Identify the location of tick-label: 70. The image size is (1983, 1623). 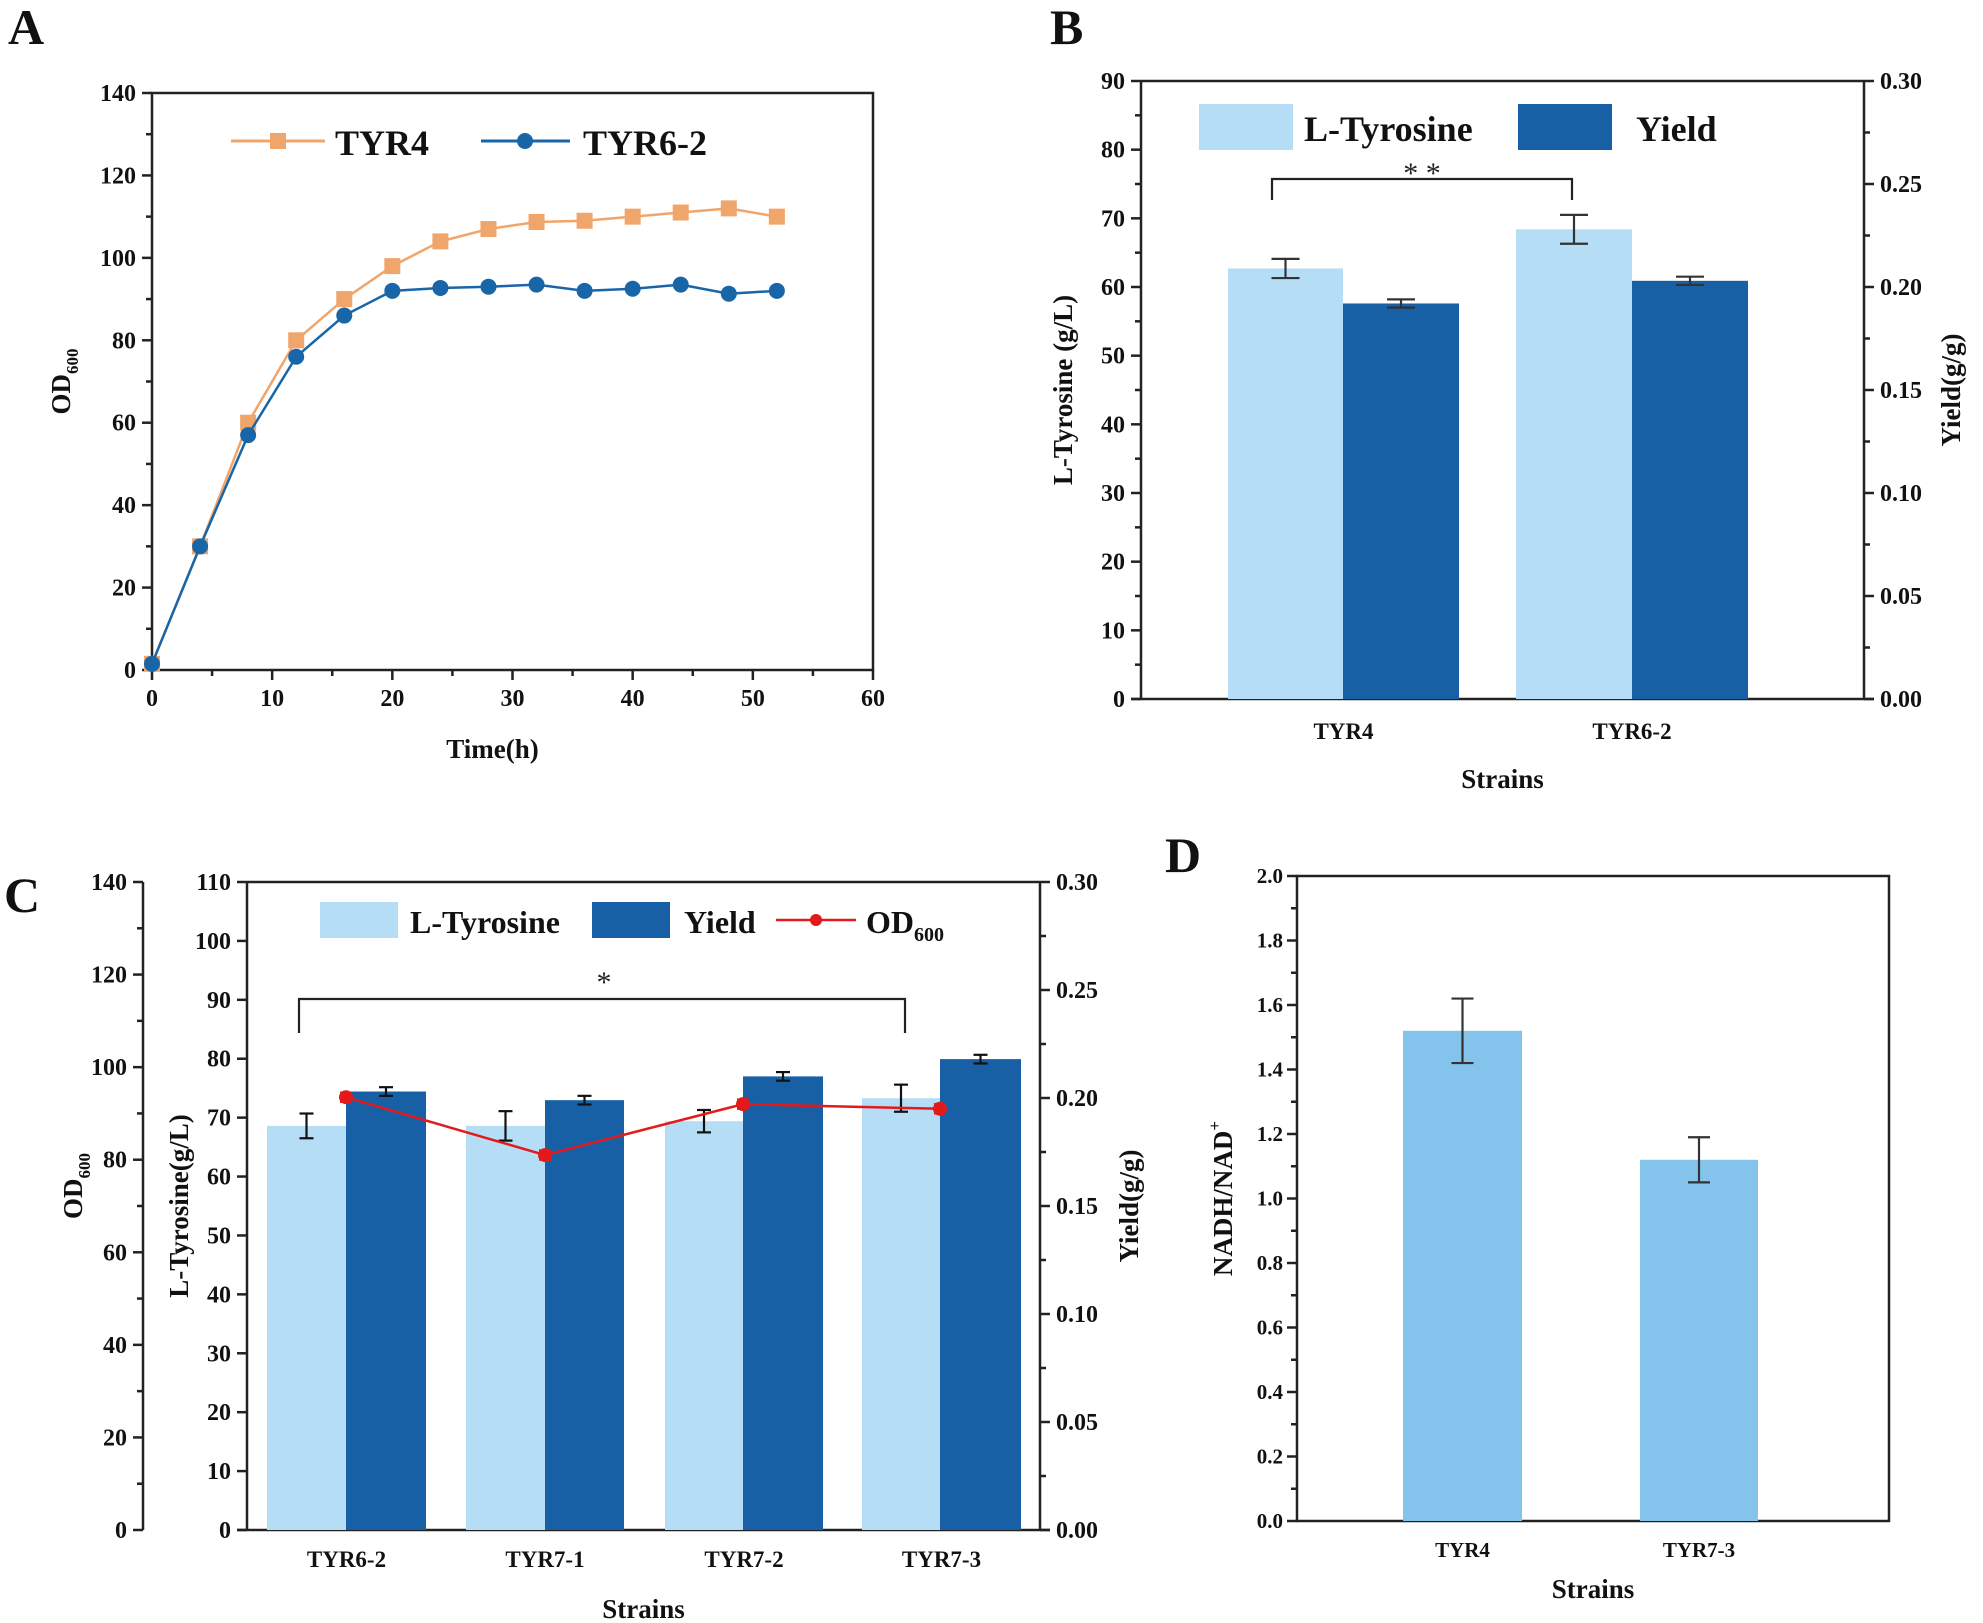
(219, 1119).